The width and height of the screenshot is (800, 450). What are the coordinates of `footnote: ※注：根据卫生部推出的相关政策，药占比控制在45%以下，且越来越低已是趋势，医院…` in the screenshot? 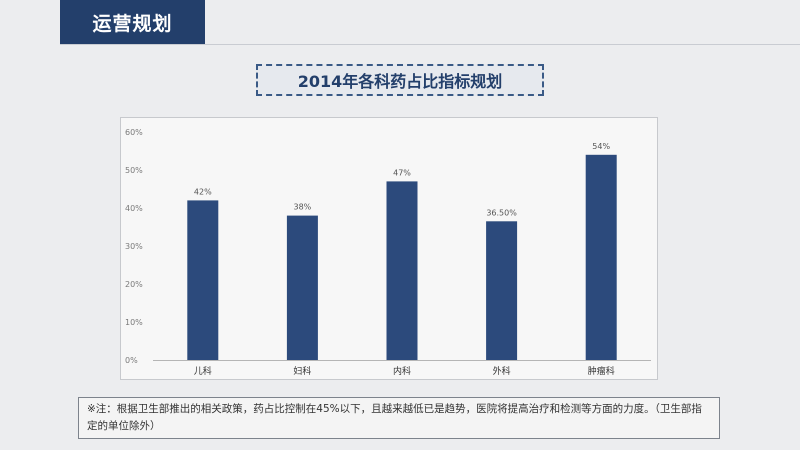 It's located at (399, 418).